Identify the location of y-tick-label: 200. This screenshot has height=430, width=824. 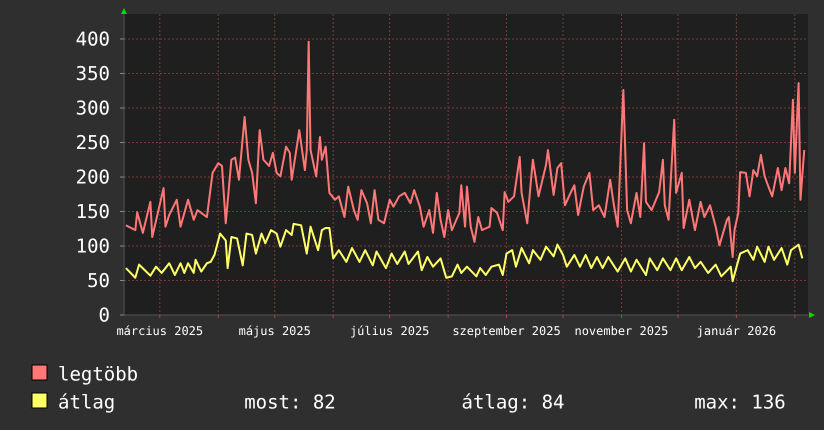
(93, 177).